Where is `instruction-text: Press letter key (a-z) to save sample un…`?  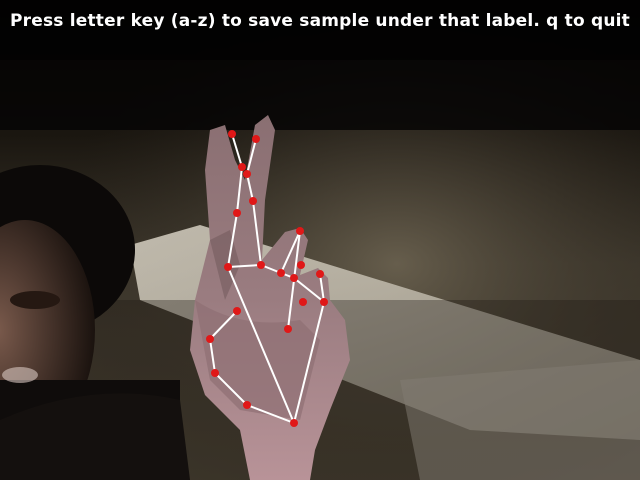 instruction-text: Press letter key (a-z) to save sample un… is located at coordinates (320, 21).